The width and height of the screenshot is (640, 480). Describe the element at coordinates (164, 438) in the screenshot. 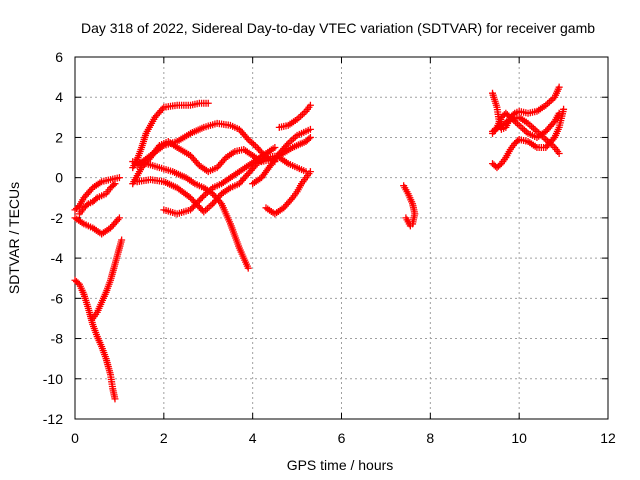

I see `x-tick-label: 2` at that location.